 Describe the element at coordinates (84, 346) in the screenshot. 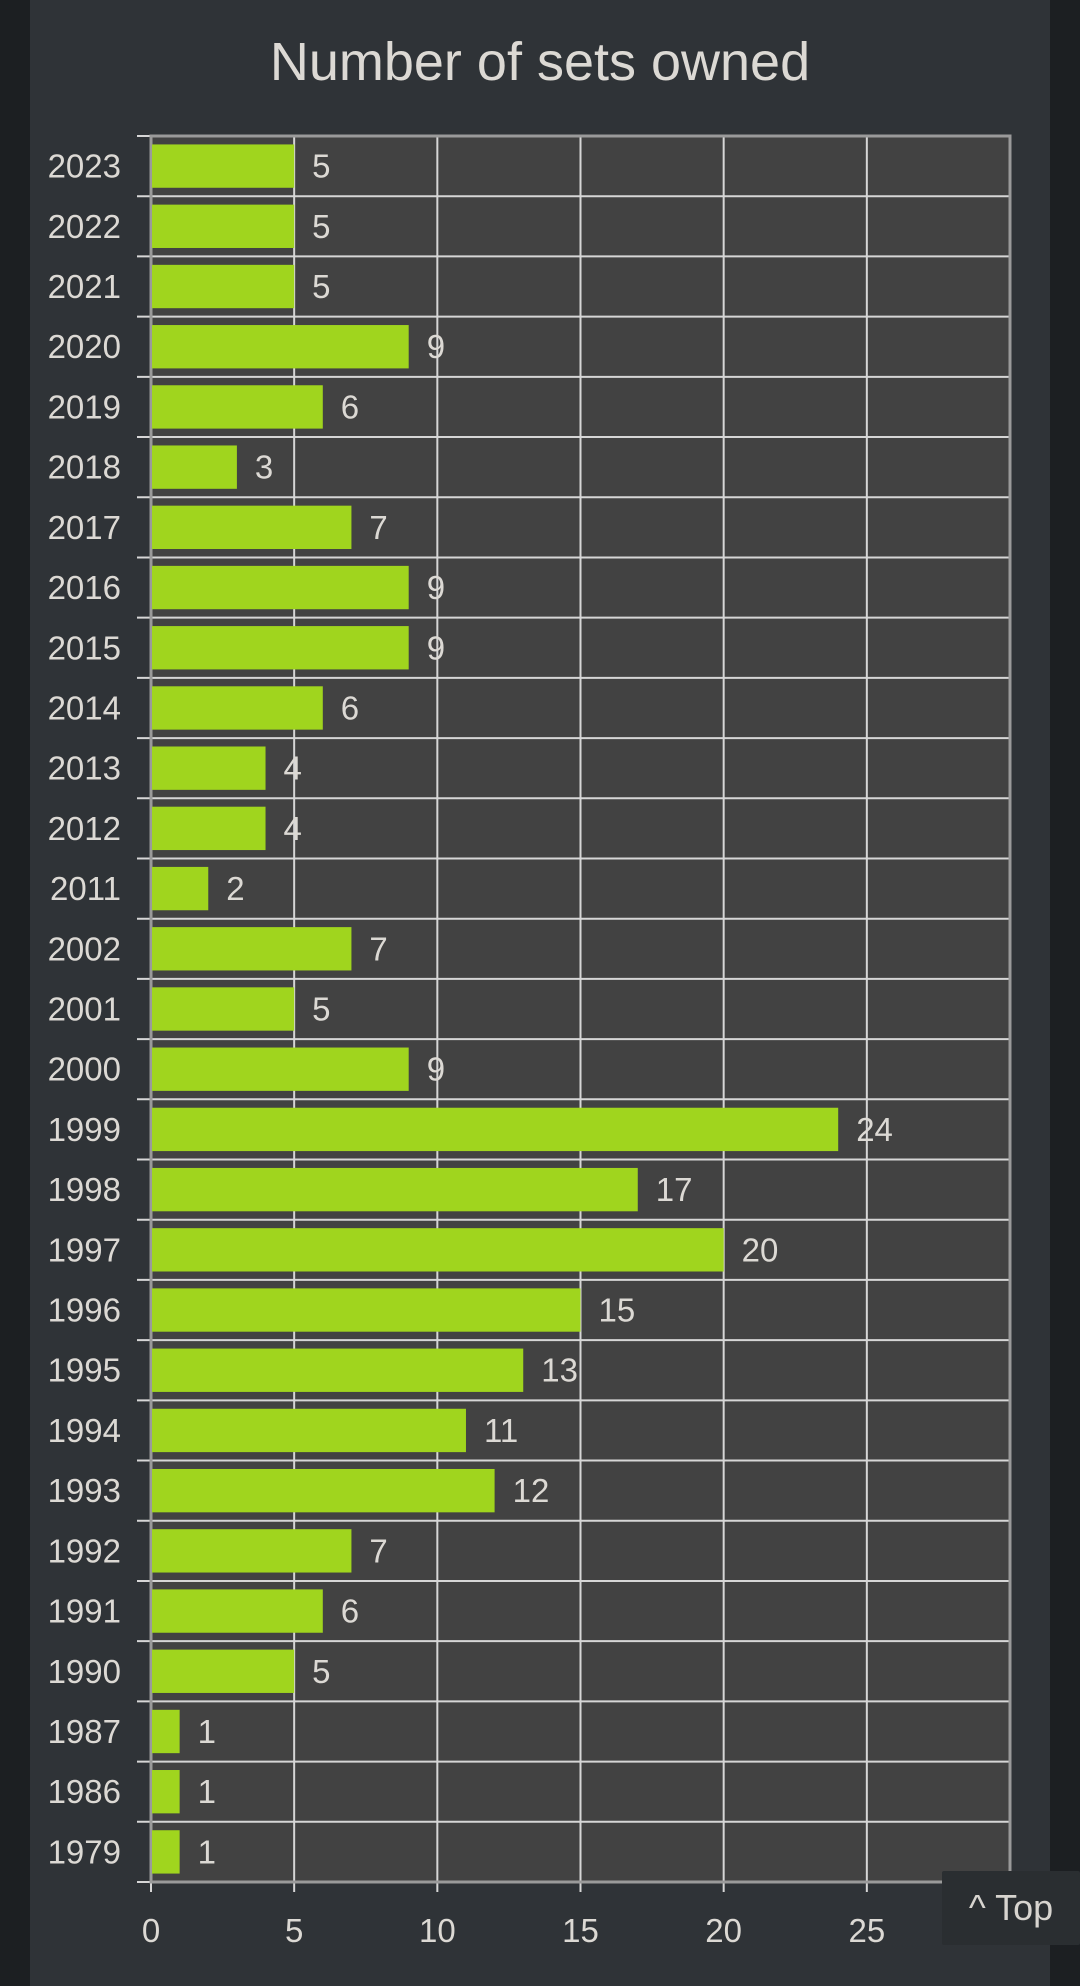

I see `category-label: 2020` at that location.